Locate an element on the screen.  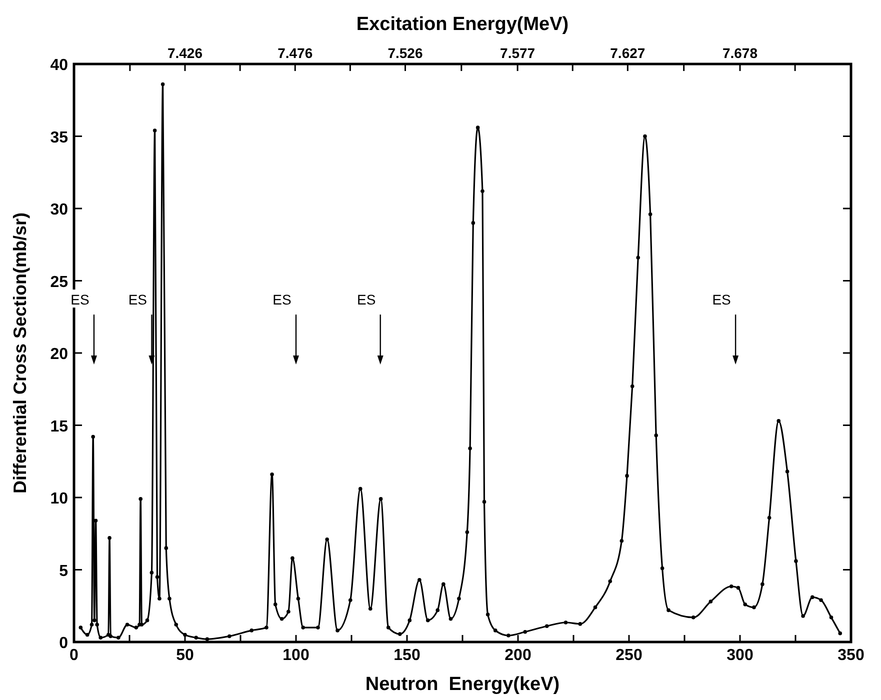
y-tick-label: 10 is located at coordinates (59, 499).